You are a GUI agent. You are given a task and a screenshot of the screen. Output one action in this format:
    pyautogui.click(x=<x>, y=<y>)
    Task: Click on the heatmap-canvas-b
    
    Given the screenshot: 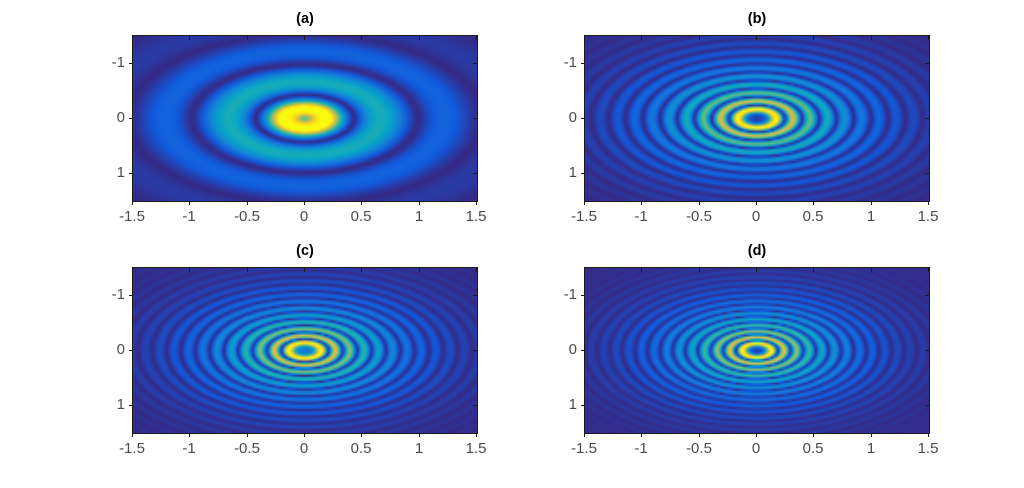 What is the action you would take?
    pyautogui.click(x=757, y=118)
    